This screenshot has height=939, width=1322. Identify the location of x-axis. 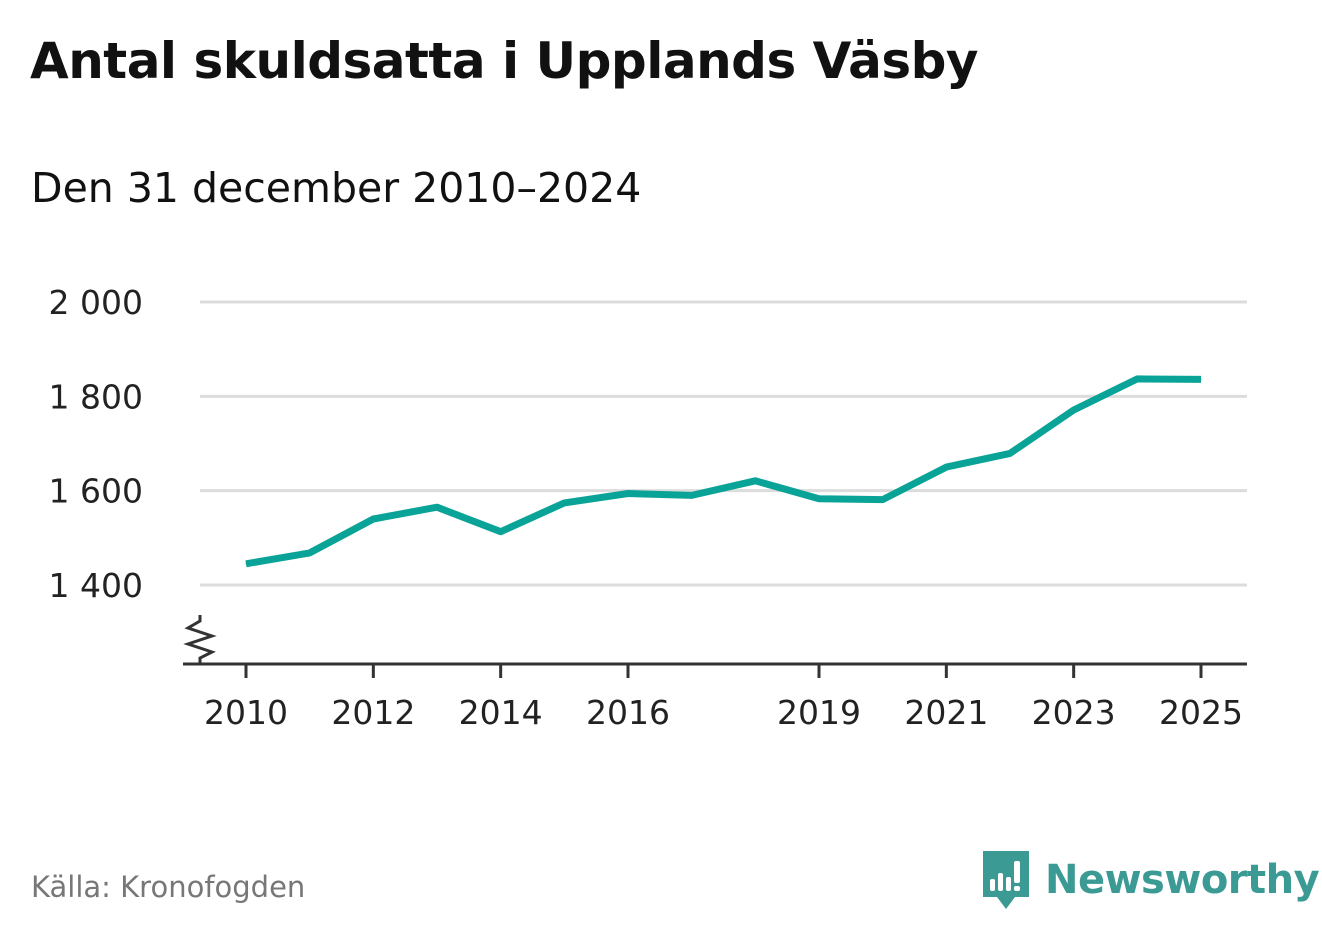
(715, 640).